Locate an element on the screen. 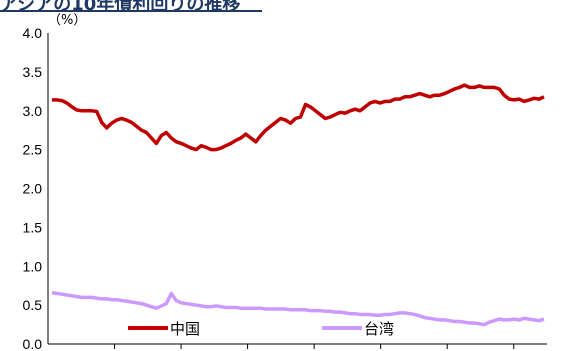 This screenshot has width=571, height=351. y-tick-label: 0.5 is located at coordinates (33, 305).